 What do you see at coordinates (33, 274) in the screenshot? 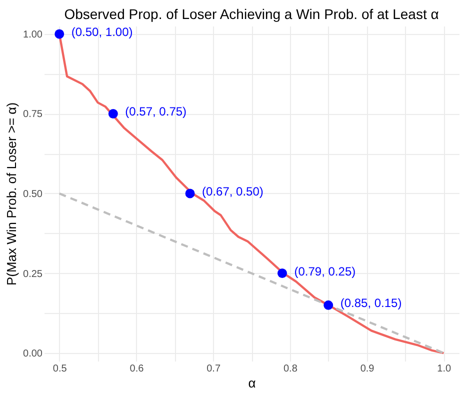
I see `y-tick-label: 0.25` at bounding box center [33, 274].